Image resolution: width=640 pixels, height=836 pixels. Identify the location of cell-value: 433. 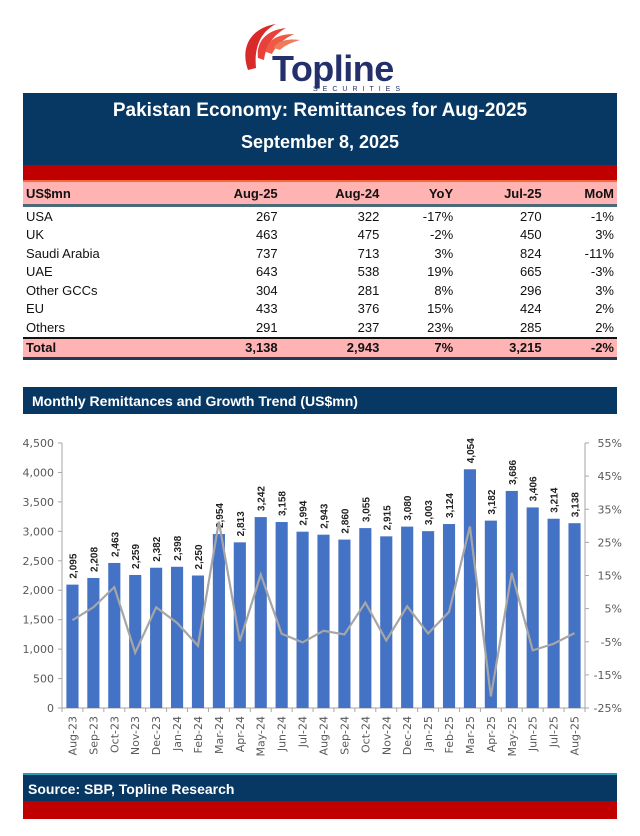
(266, 309).